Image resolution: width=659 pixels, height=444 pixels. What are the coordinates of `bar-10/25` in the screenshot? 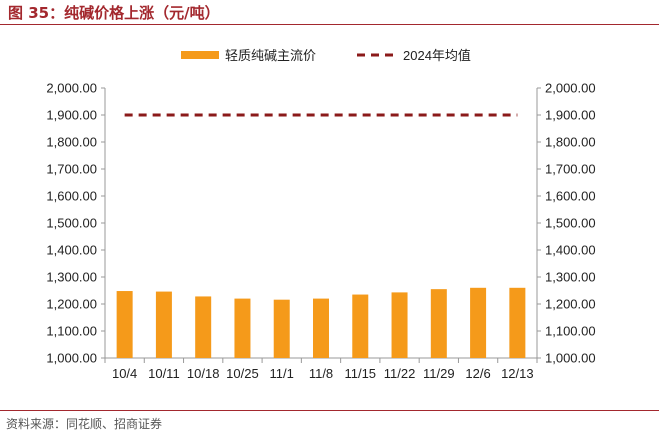 It's located at (242, 328).